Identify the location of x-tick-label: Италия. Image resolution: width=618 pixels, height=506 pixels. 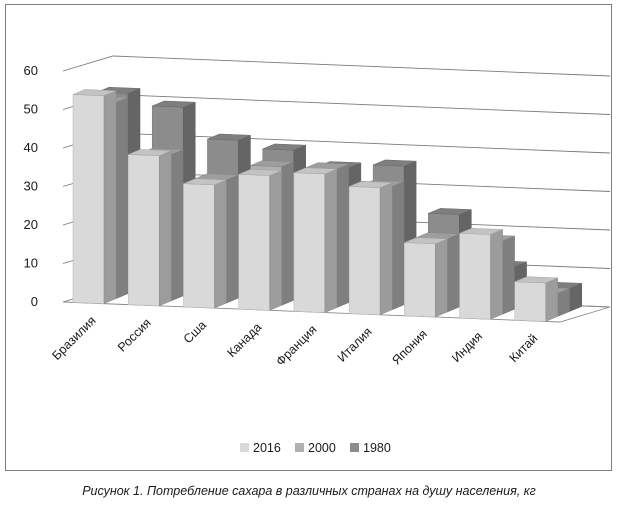
(355, 345).